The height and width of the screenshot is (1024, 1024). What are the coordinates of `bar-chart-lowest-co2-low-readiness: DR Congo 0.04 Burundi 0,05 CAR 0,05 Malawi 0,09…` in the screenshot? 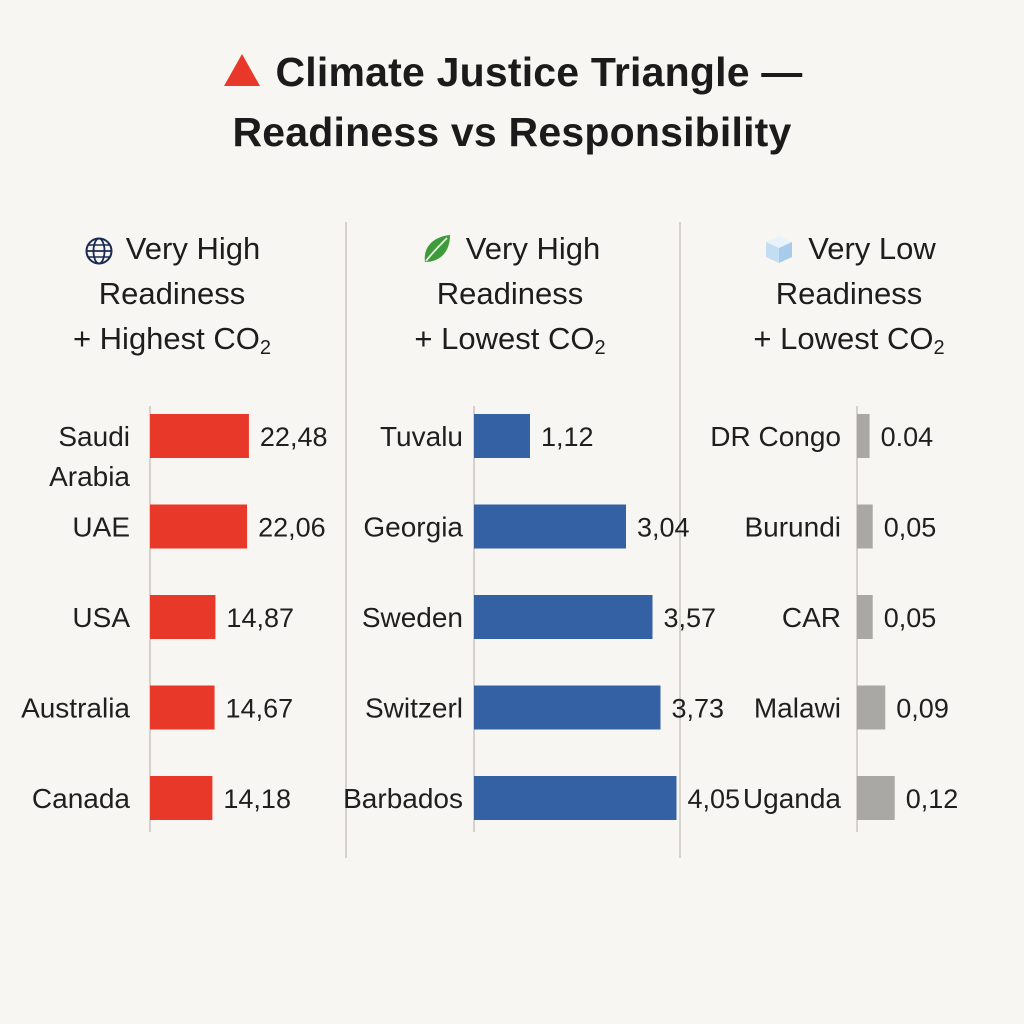 It's located at (834, 619).